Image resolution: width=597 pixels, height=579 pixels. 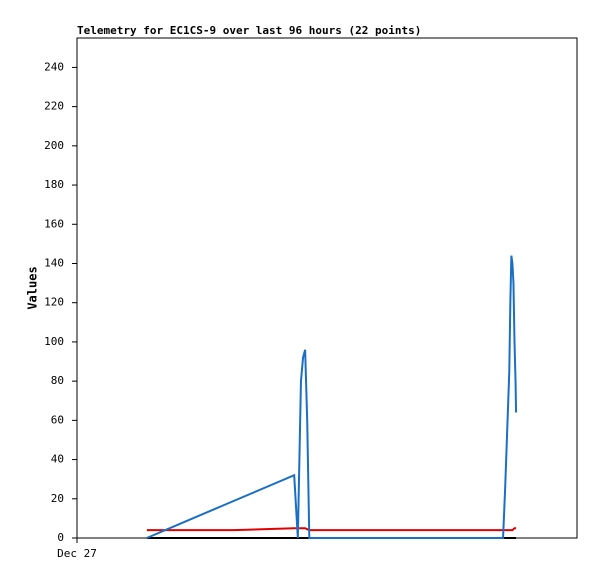 I want to click on y-tick-label: 140, so click(x=54, y=262).